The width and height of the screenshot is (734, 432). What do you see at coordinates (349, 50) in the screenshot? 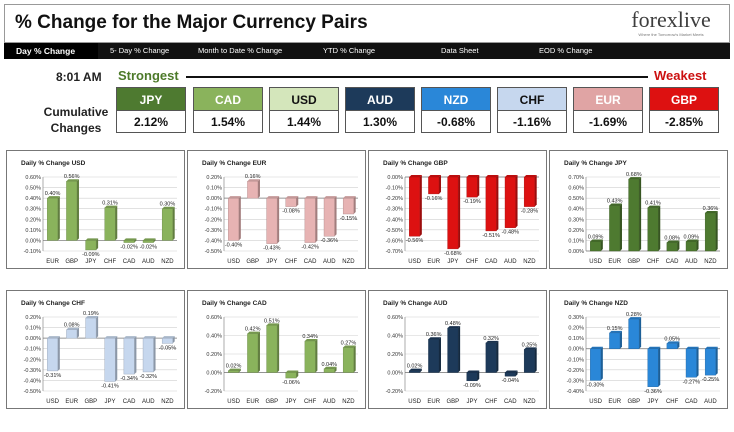
I see `tab-ytd-change: YTD % Change` at bounding box center [349, 50].